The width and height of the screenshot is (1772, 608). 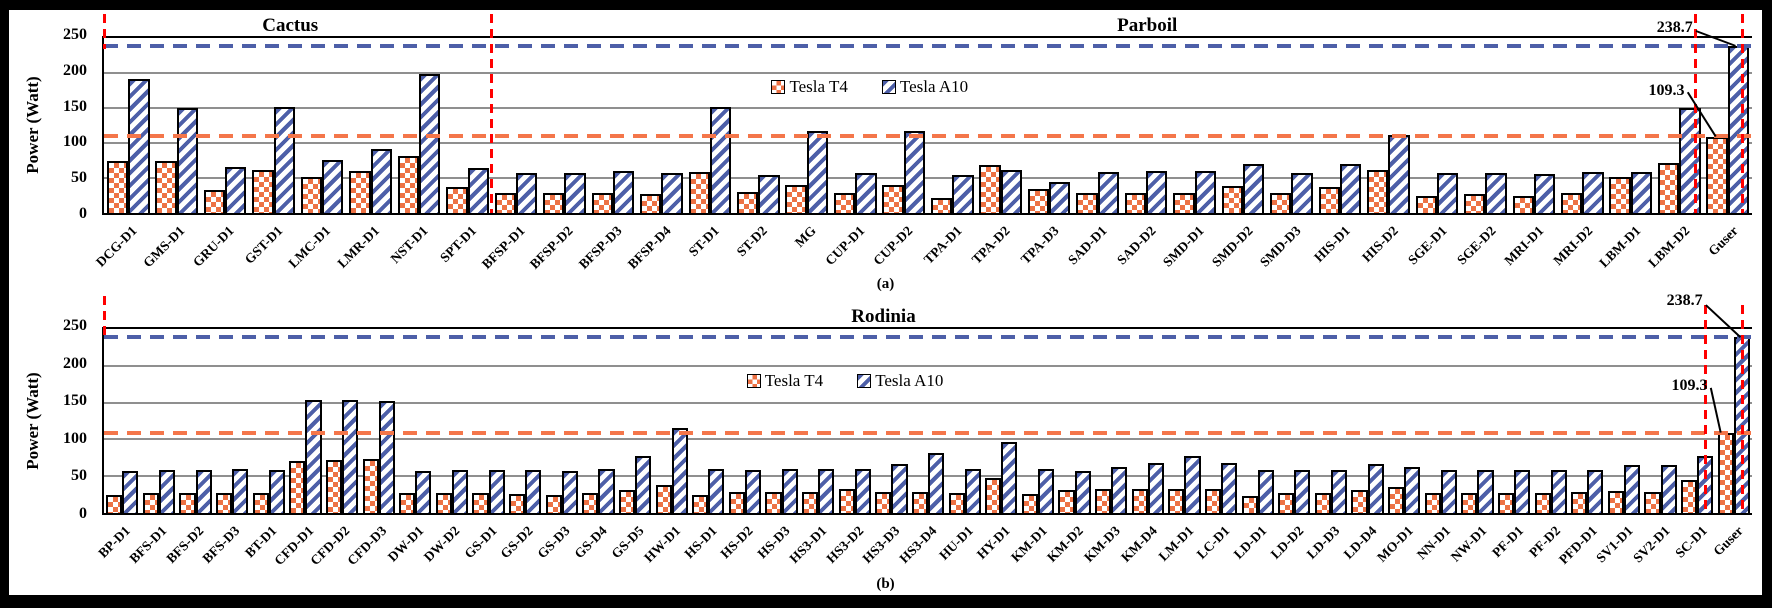 What do you see at coordinates (1176, 543) in the screenshot?
I see `x-tick-label: LM-D1` at bounding box center [1176, 543].